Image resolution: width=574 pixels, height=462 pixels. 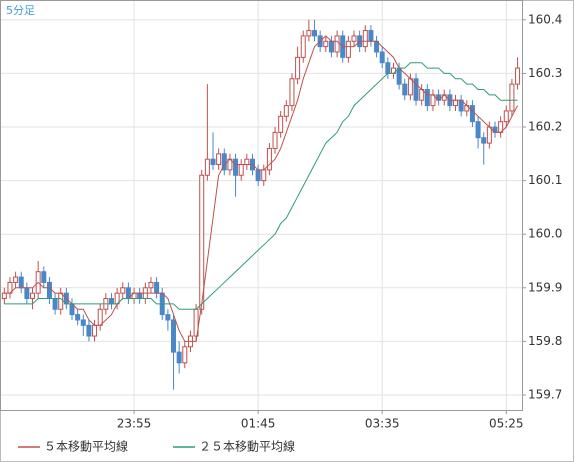 What do you see at coordinates (545, 127) in the screenshot?
I see `y-tick-label: 160.2` at bounding box center [545, 127].